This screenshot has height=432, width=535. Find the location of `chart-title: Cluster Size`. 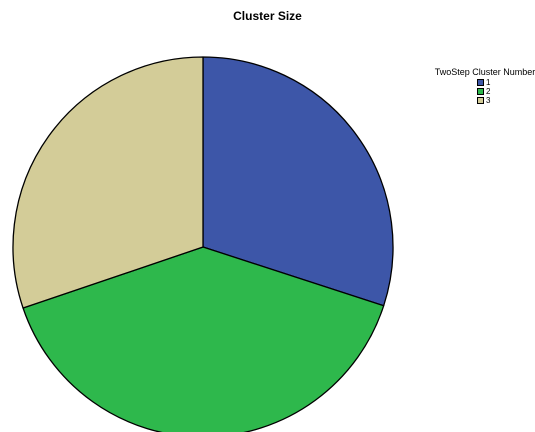

chart-title: Cluster Size is located at coordinates (267, 16).